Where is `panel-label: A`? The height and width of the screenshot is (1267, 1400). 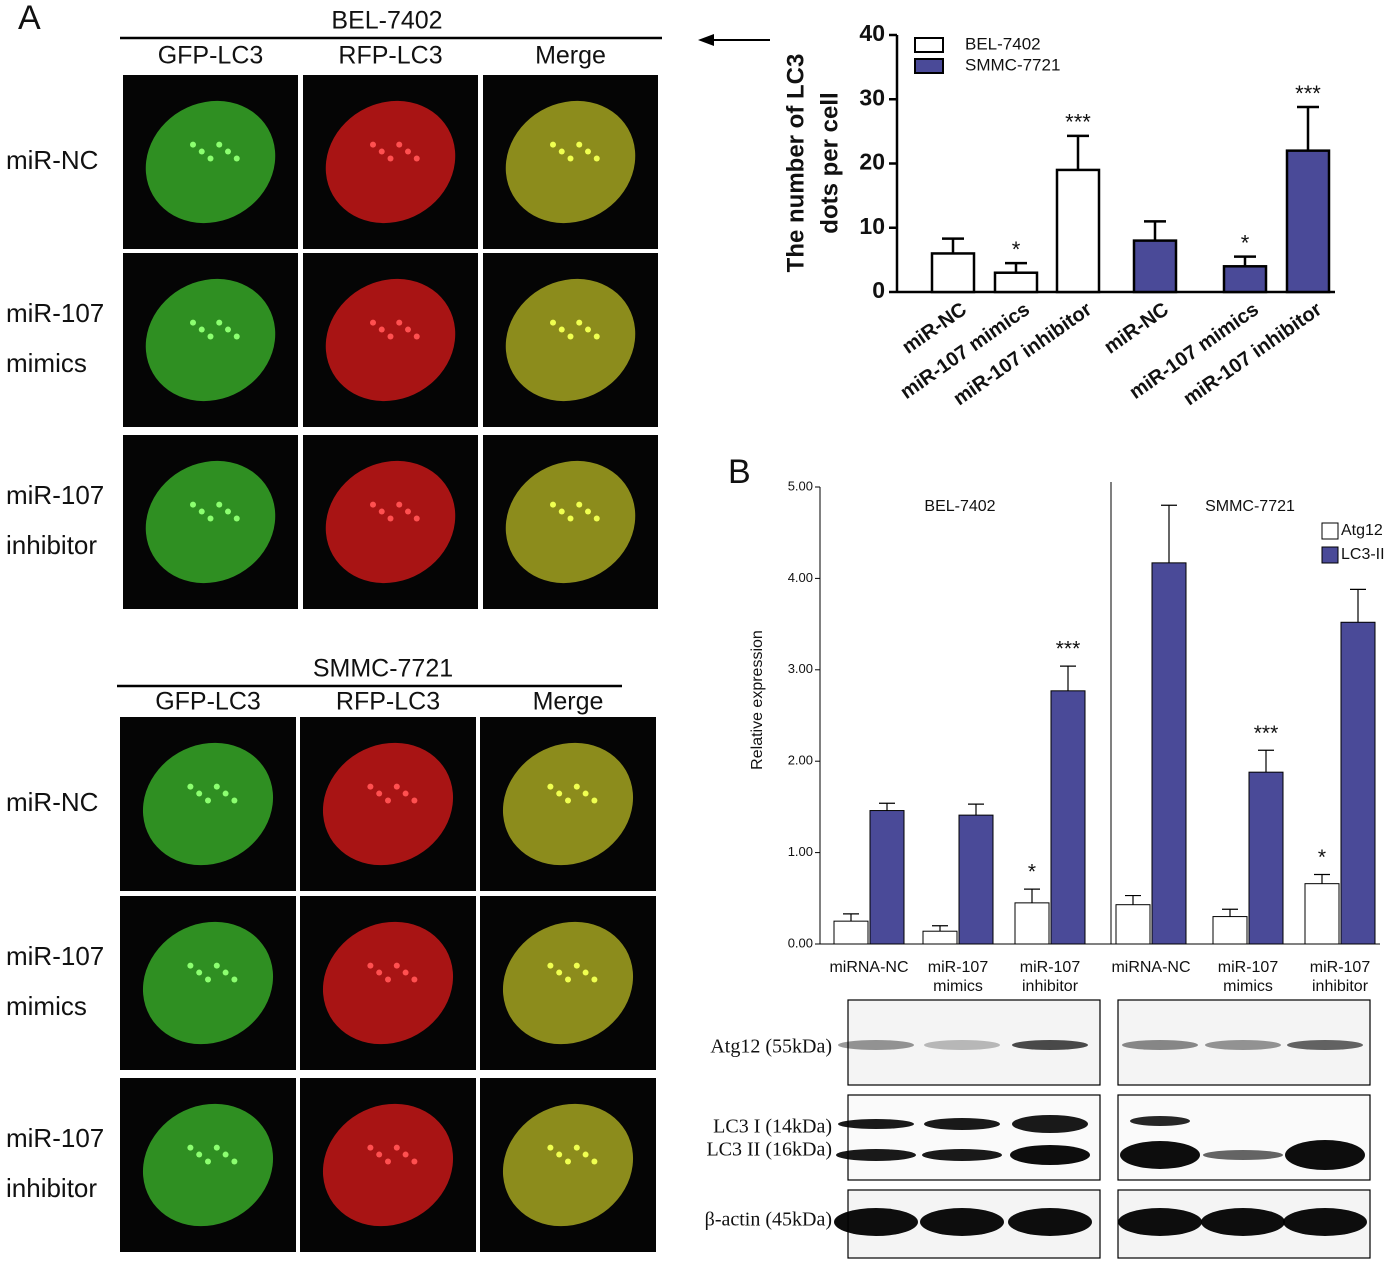 panel-label: A is located at coordinates (29, 18).